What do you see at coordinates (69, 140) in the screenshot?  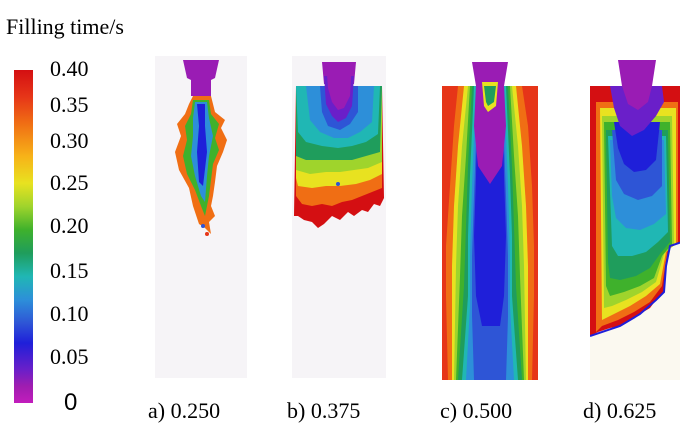 I see `colorbar-tick-2: 0.30` at bounding box center [69, 140].